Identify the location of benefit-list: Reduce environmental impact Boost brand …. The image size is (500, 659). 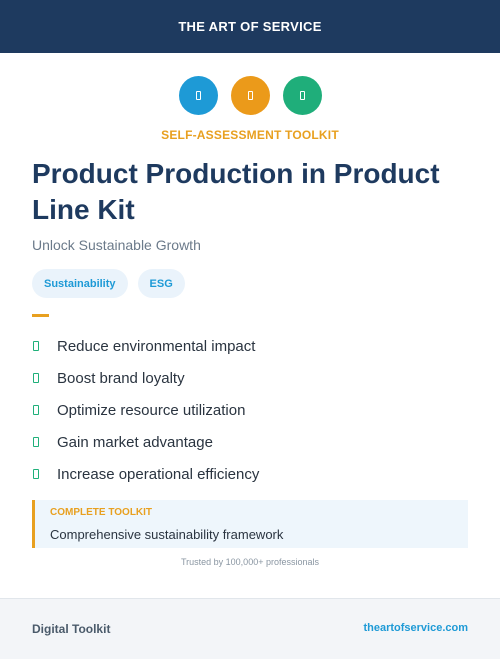
(145, 410).